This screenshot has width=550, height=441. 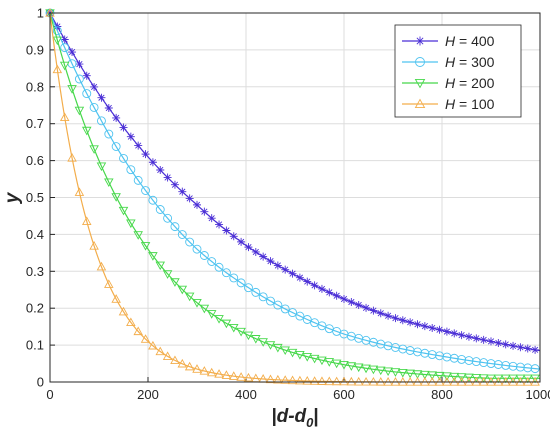 I want to click on legend-label: H = 200, so click(x=470, y=83).